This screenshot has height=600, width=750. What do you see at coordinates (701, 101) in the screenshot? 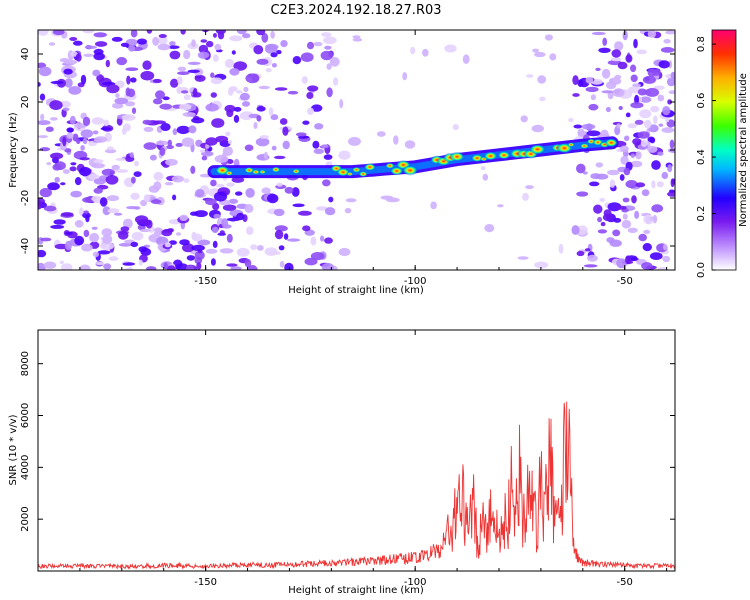
I see `colorbar-tick-label: 0.6` at bounding box center [701, 101].